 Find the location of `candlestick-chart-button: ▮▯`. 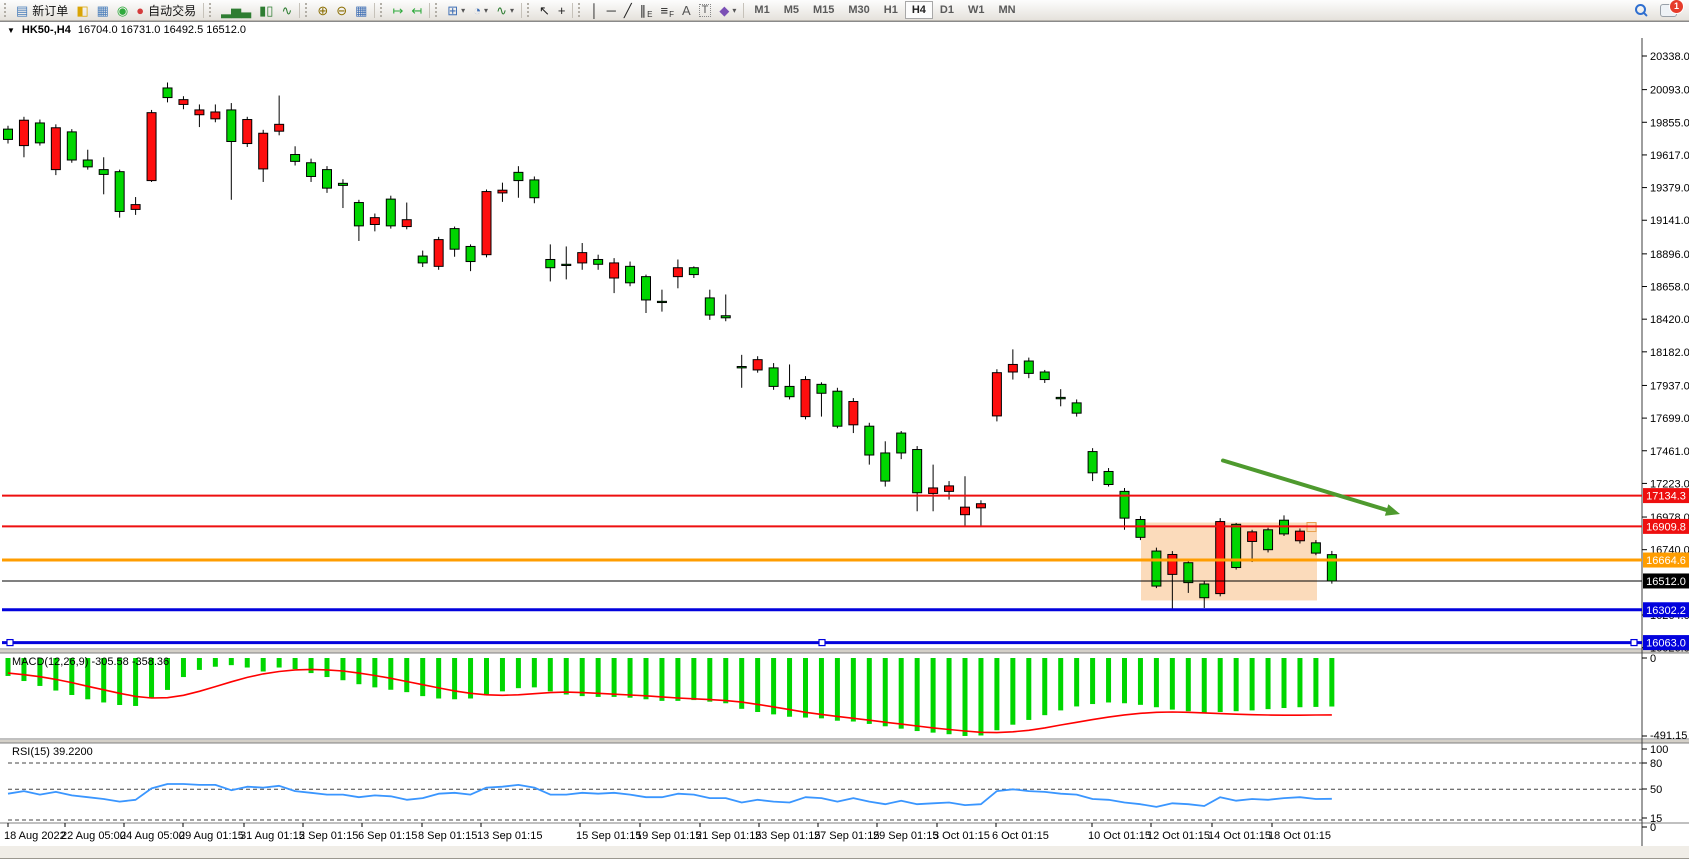

candlestick-chart-button: ▮▯ is located at coordinates (266, 10).